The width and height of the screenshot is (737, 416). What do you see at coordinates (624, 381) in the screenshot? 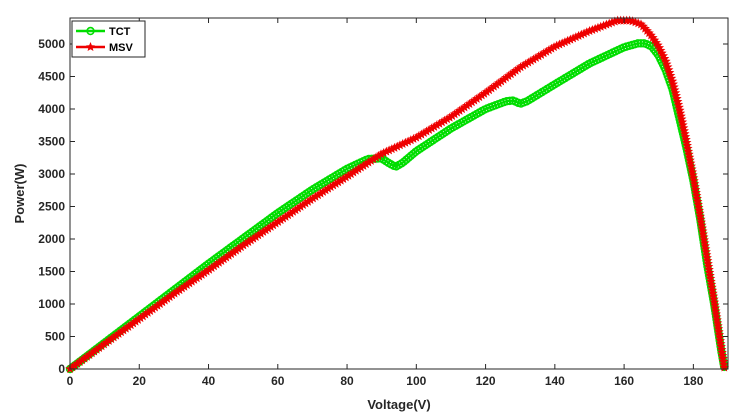
I see `x-tick-label: 160` at bounding box center [624, 381].